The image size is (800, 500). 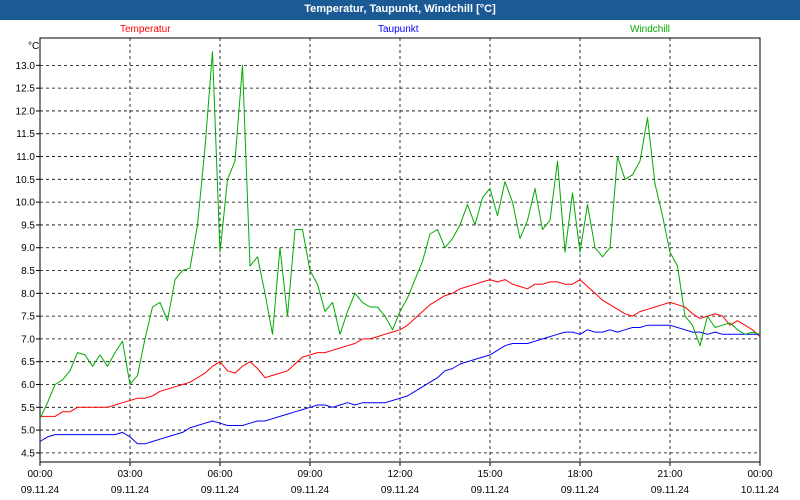 I want to click on y-tick-label: 7.5, so click(x=28, y=317).